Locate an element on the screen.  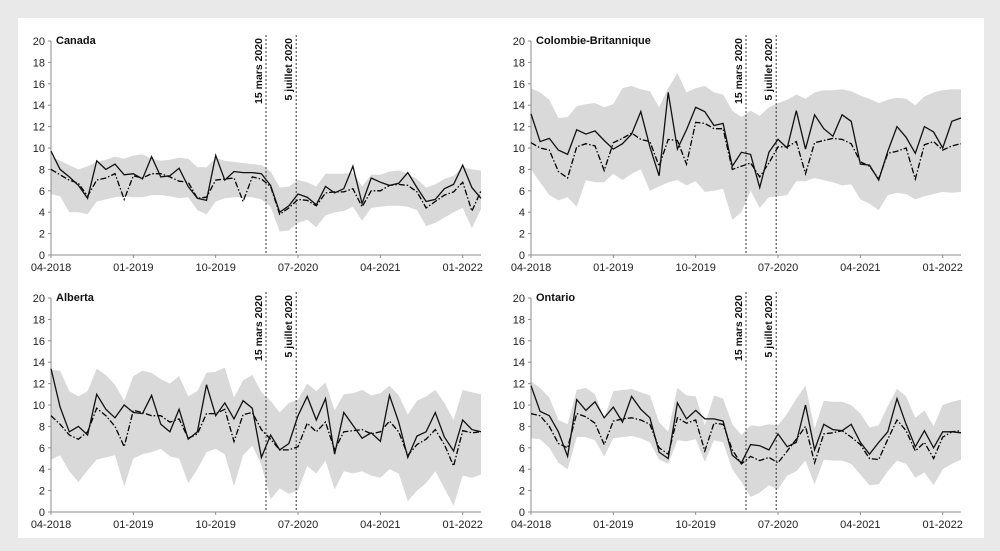
panel-title: Alberta is located at coordinates (75, 298).